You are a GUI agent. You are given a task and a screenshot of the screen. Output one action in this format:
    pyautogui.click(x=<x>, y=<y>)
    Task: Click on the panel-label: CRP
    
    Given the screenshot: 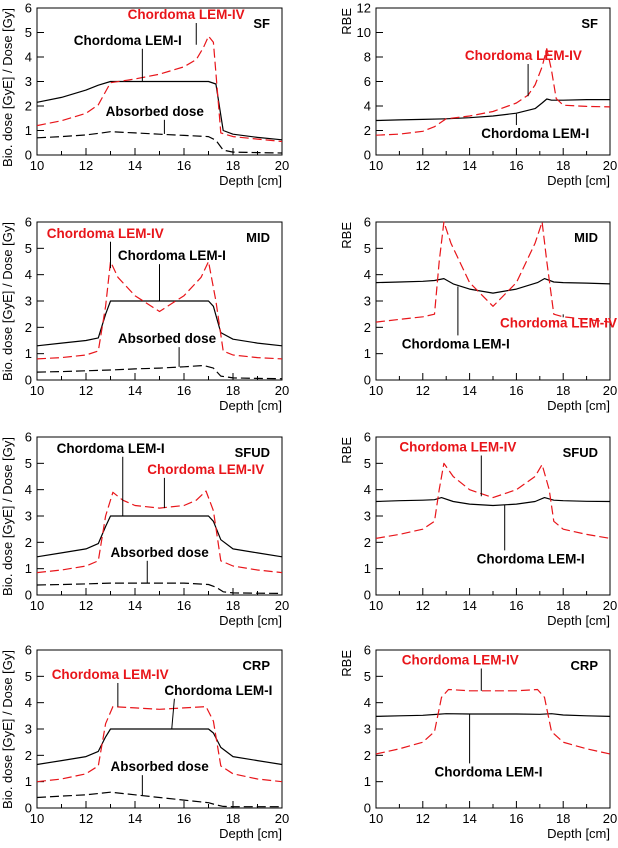 What is the action you would take?
    pyautogui.click(x=585, y=665)
    